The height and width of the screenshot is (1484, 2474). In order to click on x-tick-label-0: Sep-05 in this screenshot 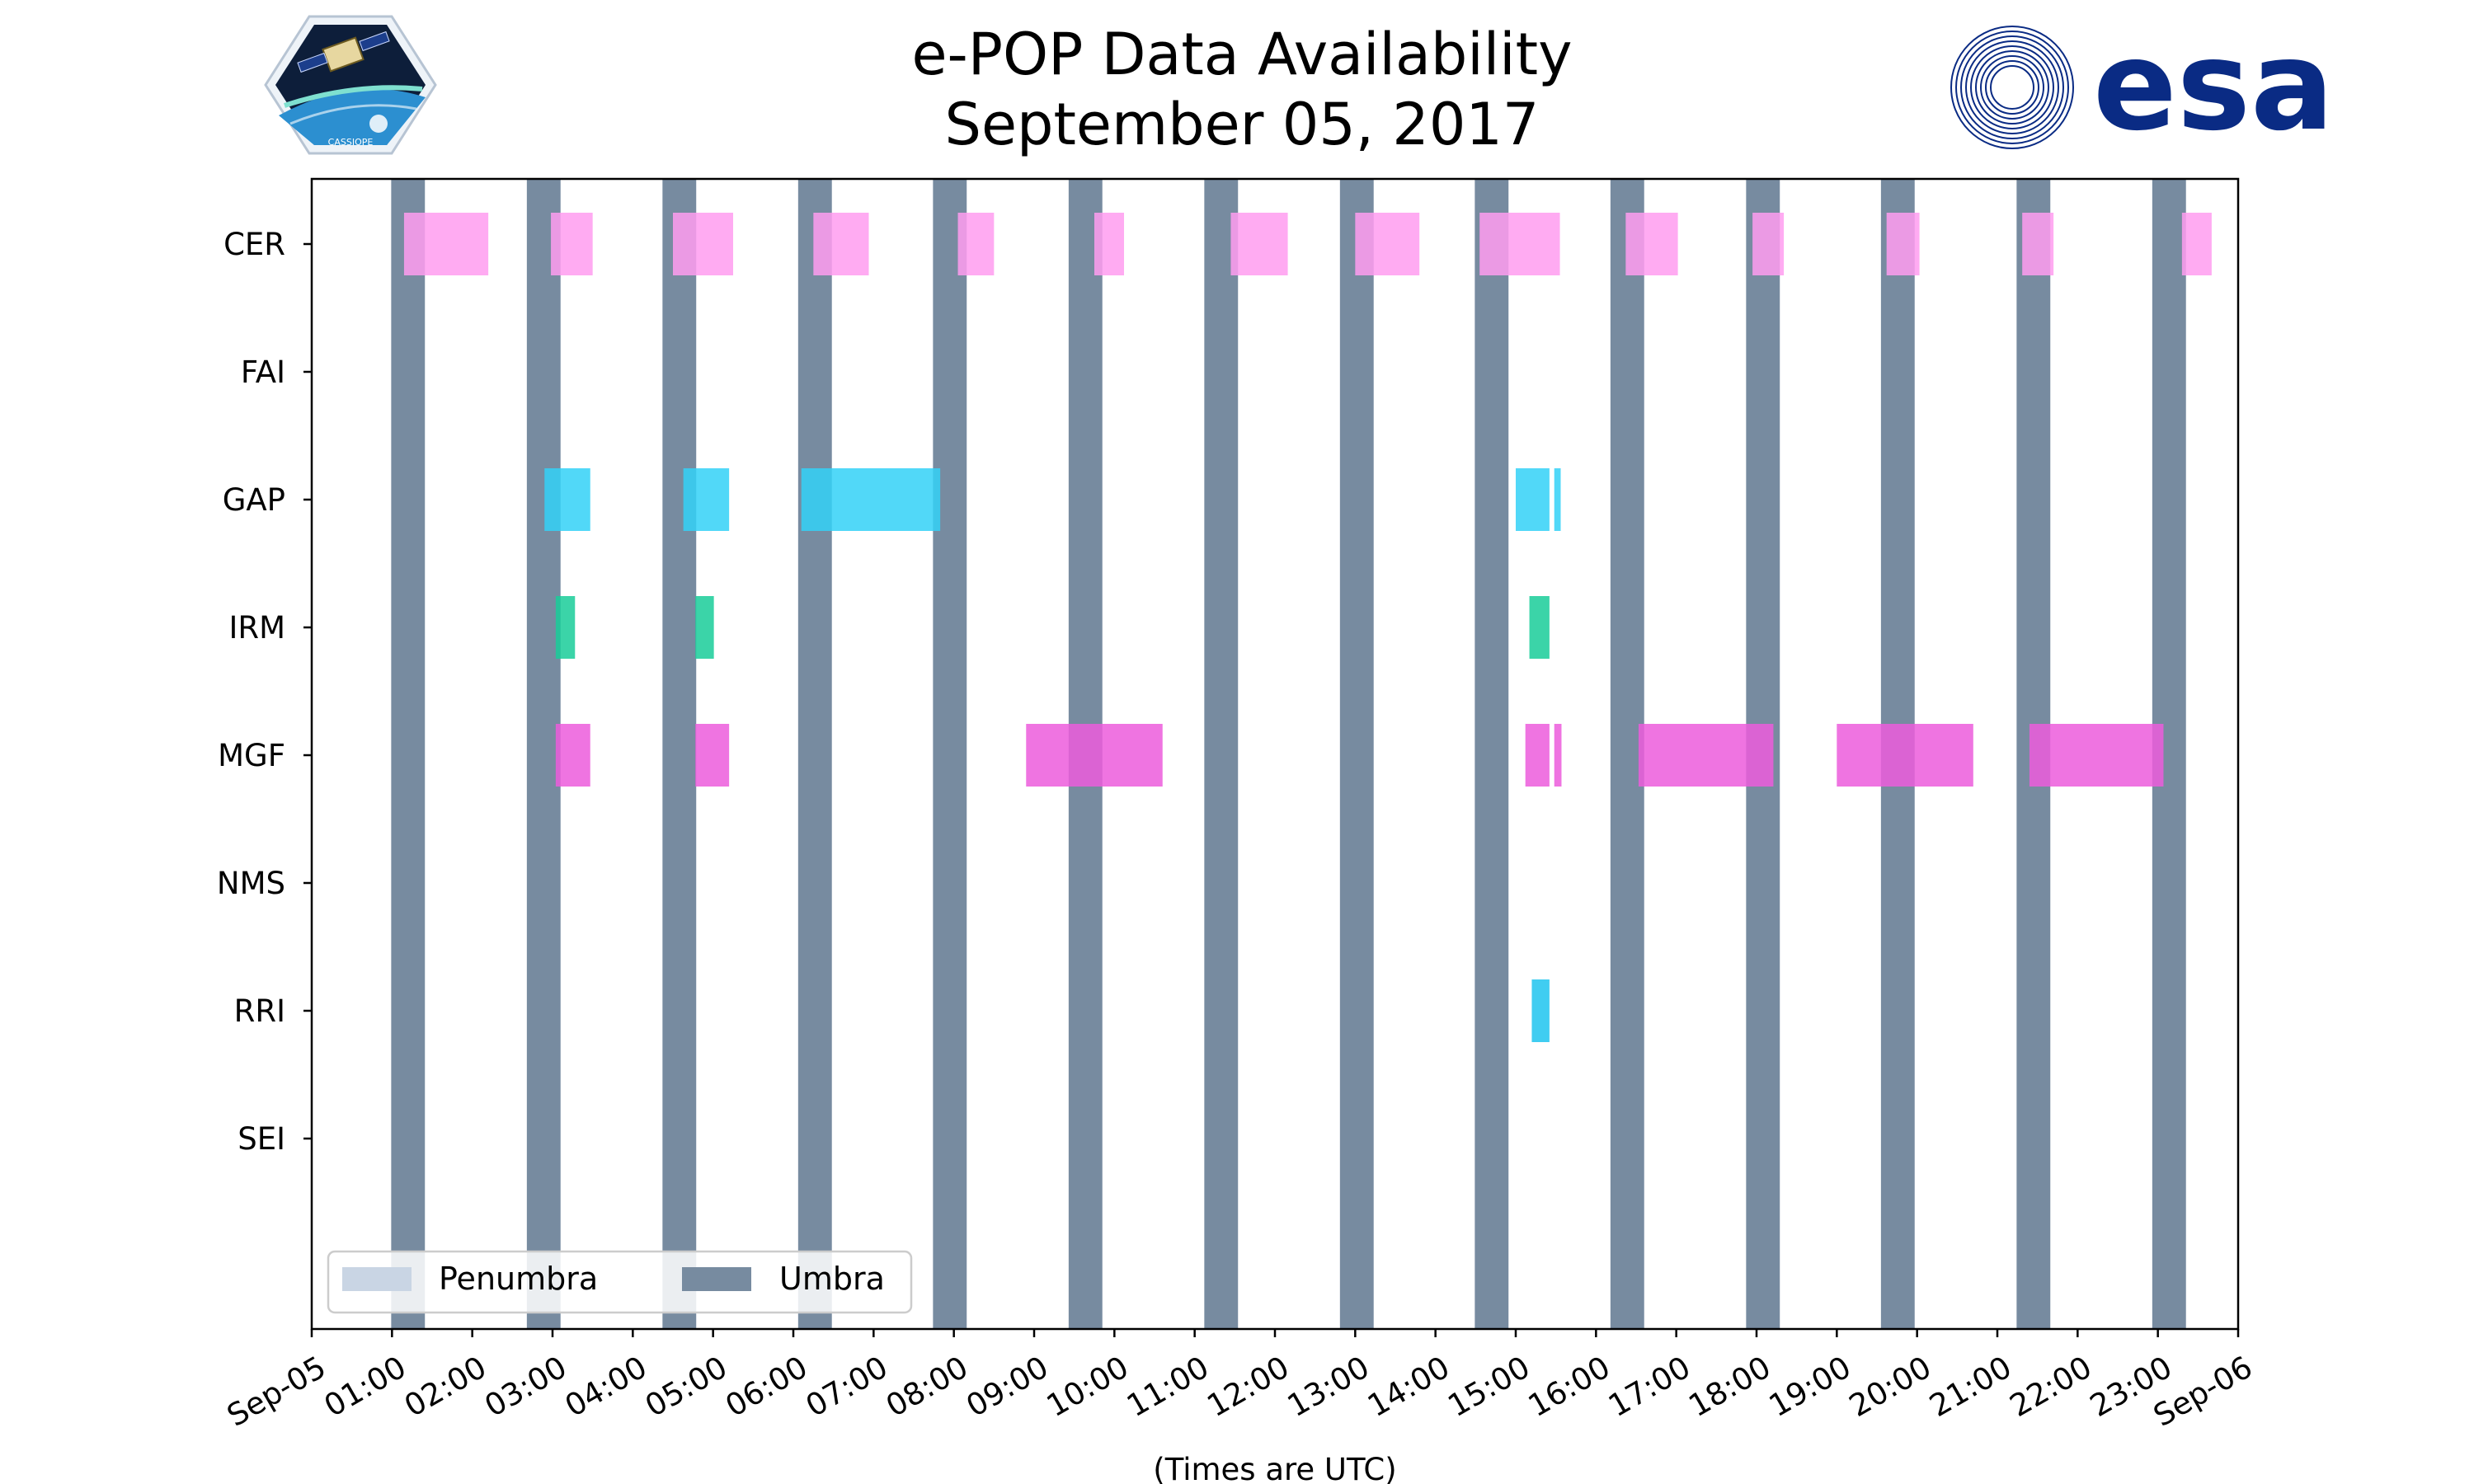, I will do `click(276, 1392)`.